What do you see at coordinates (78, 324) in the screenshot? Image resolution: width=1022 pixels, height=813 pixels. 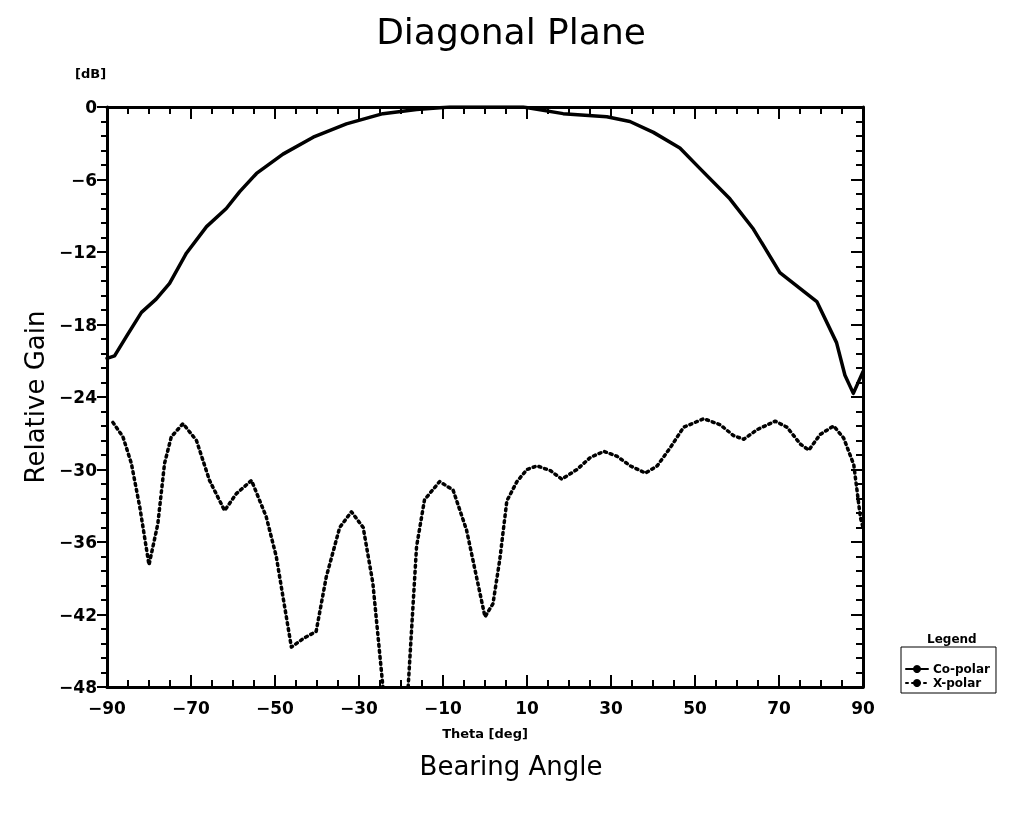 I see `y-tick-label: −18` at bounding box center [78, 324].